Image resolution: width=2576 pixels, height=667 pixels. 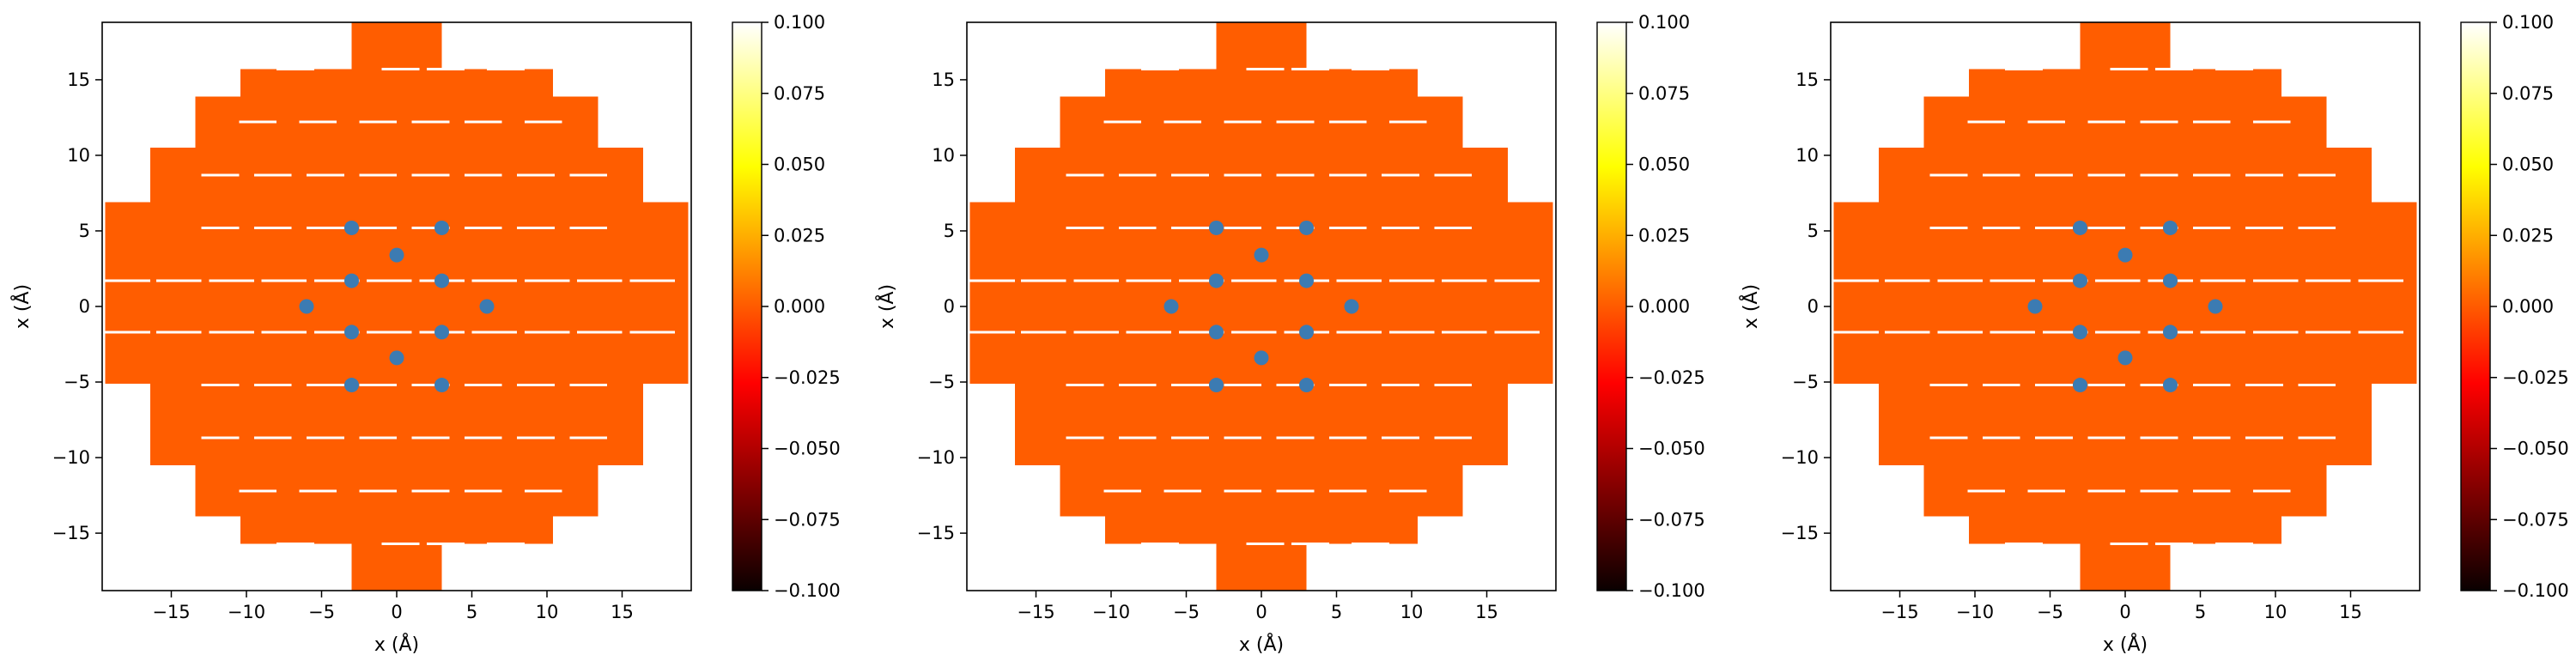 I want to click on x-tick: −10, so click(x=1975, y=606).